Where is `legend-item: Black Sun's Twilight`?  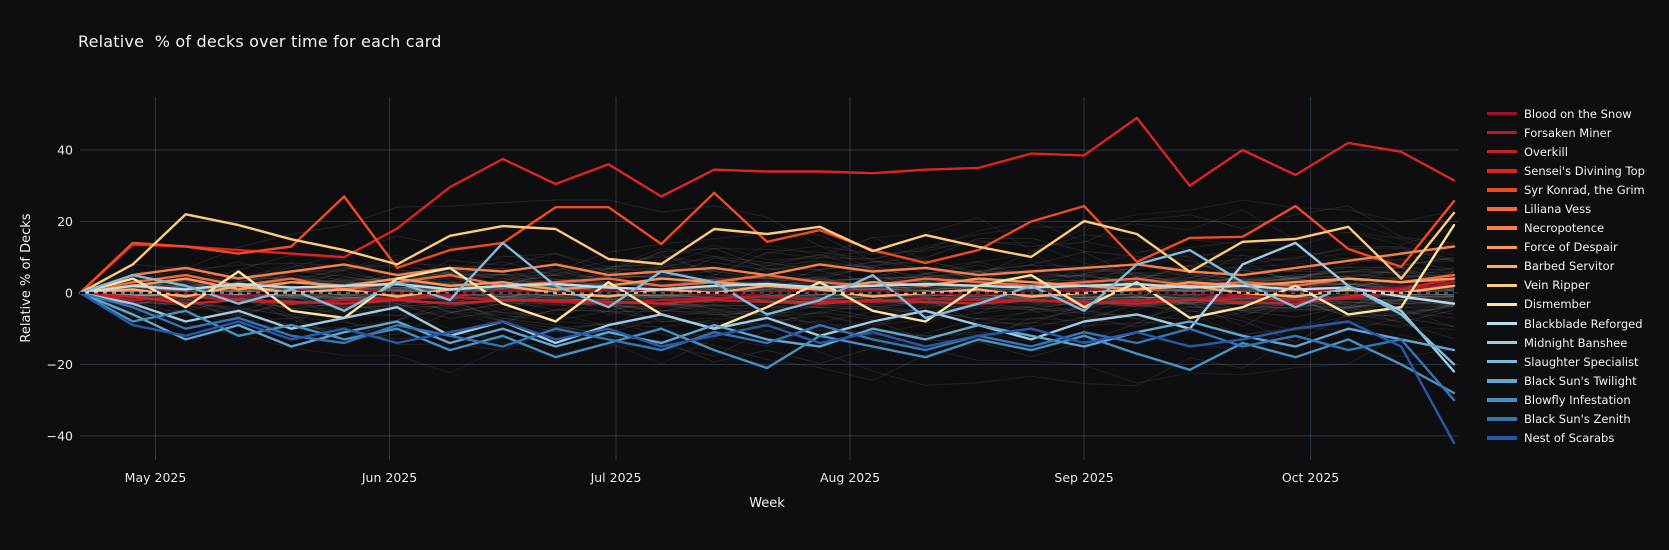 legend-item: Black Sun's Twilight is located at coordinates (1577, 380).